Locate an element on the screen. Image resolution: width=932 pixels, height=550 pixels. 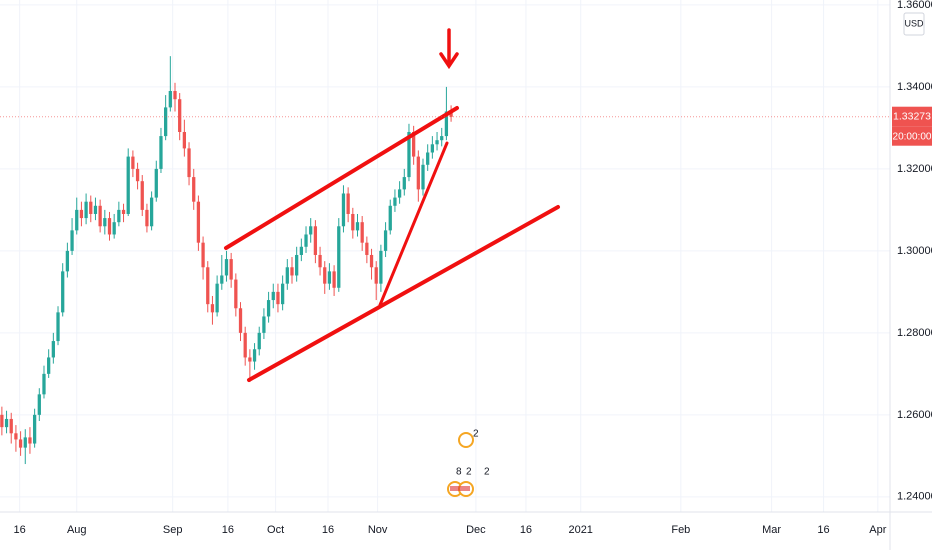
y-tick-label: 1.28000 is located at coordinates (914, 333).